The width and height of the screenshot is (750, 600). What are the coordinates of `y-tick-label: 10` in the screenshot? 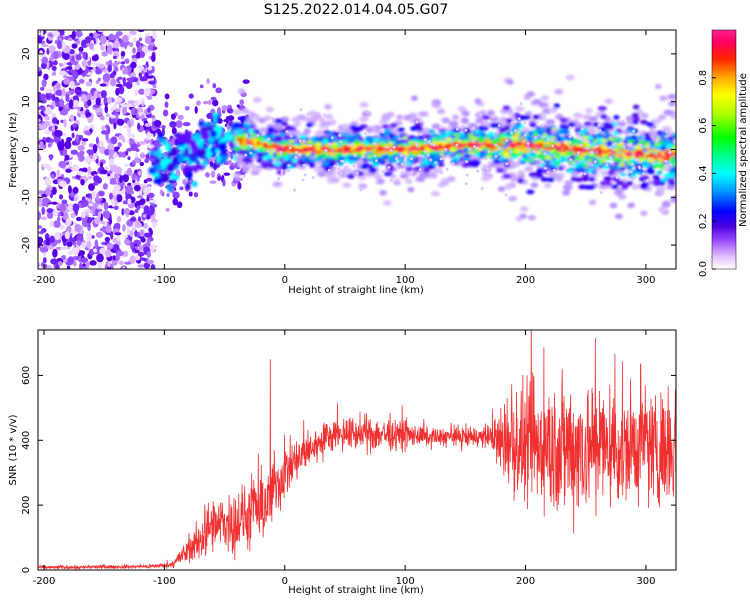 It's located at (26, 101).